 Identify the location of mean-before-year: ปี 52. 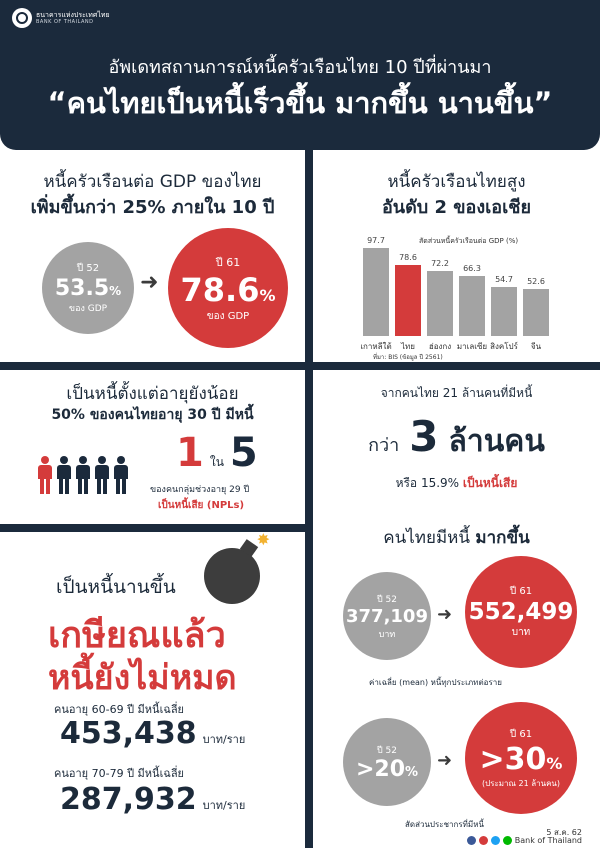
(387, 599).